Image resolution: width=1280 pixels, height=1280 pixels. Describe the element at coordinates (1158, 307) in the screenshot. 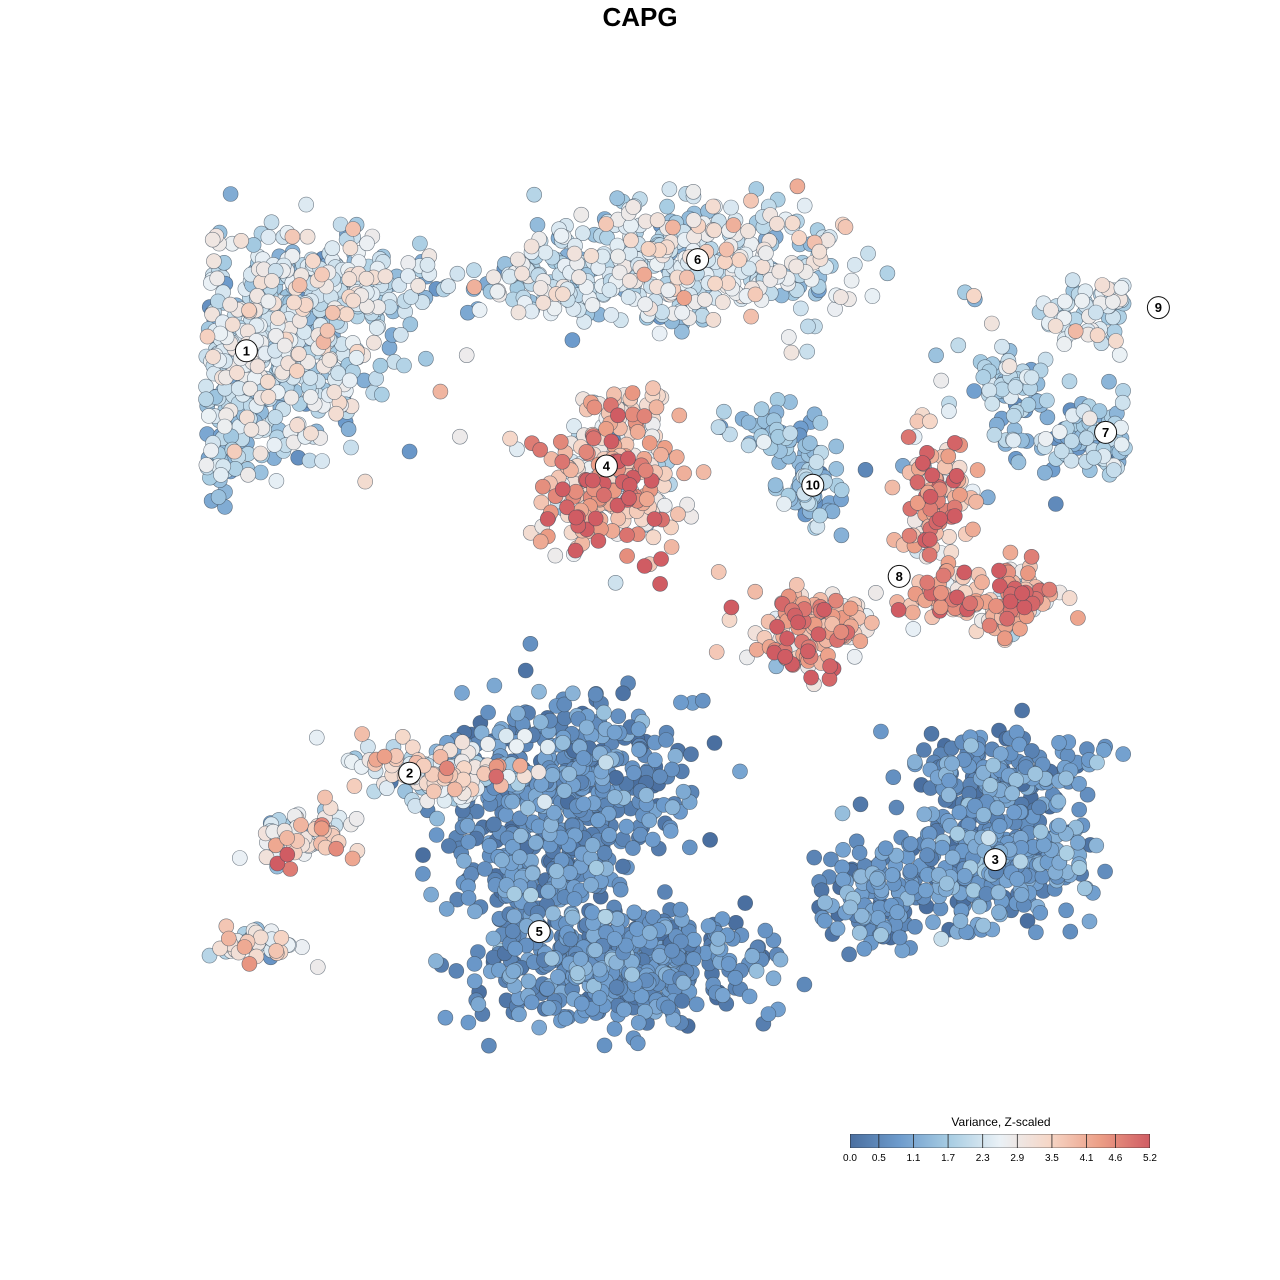

I see `svg-text: 9` at that location.